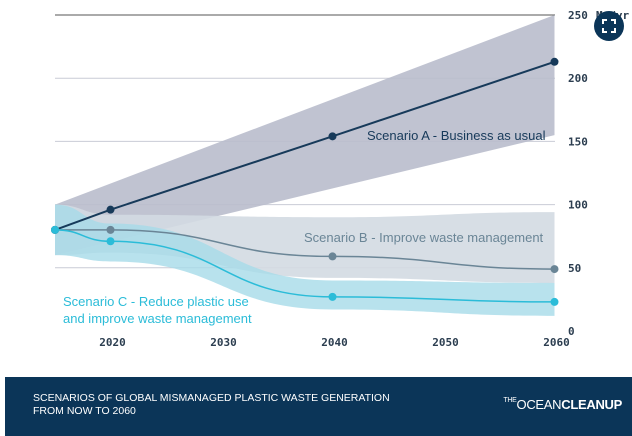  Describe the element at coordinates (578, 141) in the screenshot. I see `y-tick-label: 150` at that location.